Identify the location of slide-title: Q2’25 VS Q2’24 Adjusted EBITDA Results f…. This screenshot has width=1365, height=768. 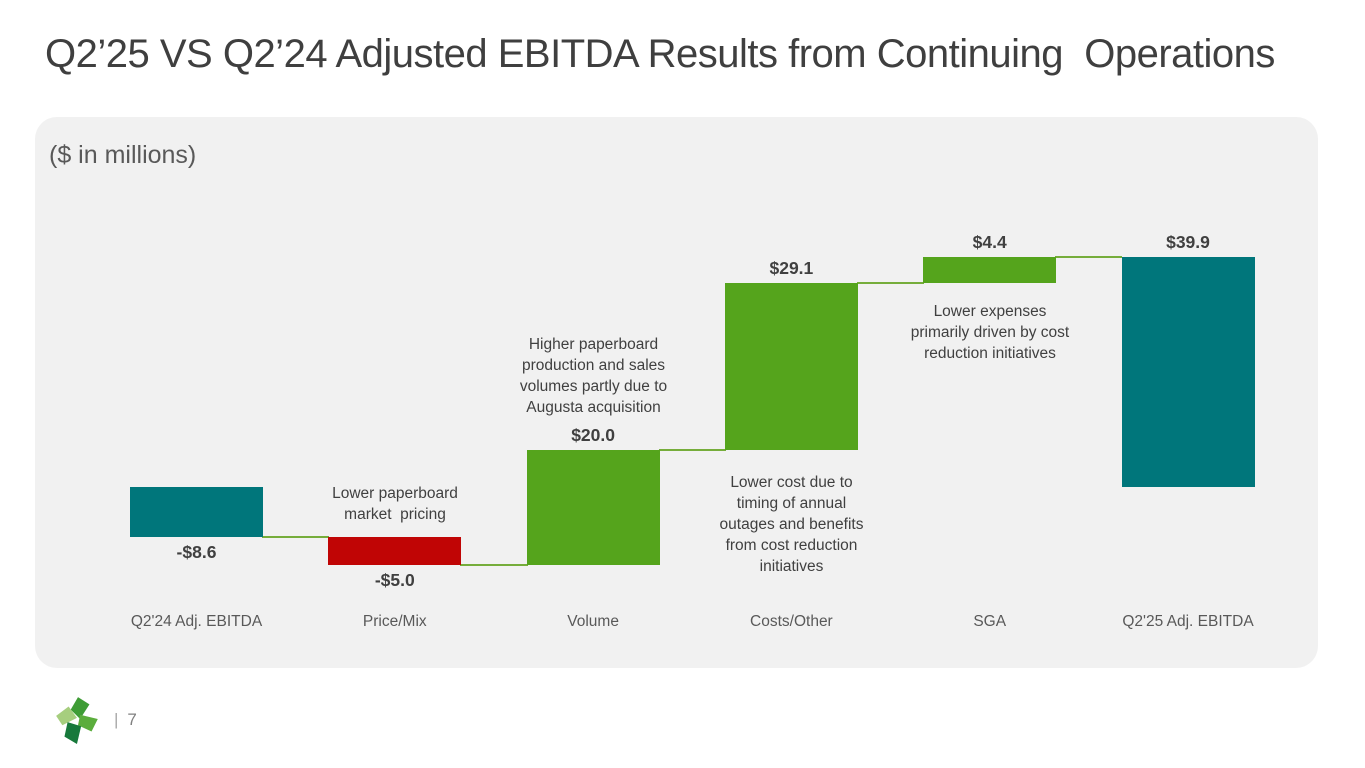
(660, 54).